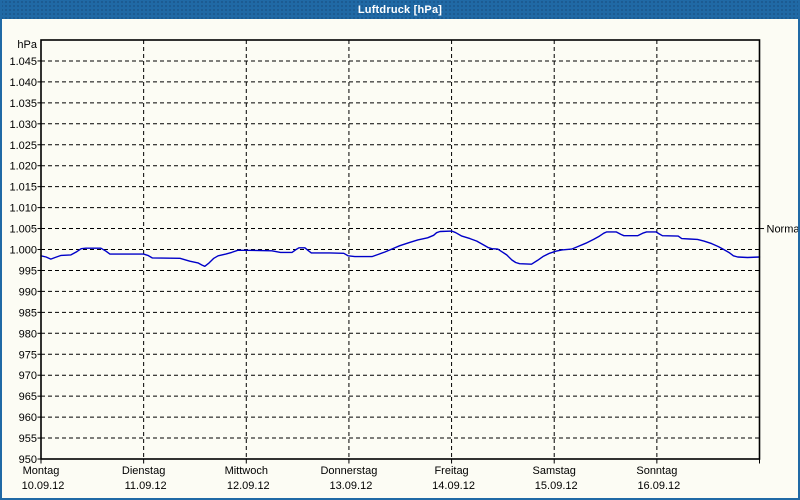 The image size is (800, 500). Describe the element at coordinates (246, 471) in the screenshot. I see `day-name-label: Mittwoch` at that location.